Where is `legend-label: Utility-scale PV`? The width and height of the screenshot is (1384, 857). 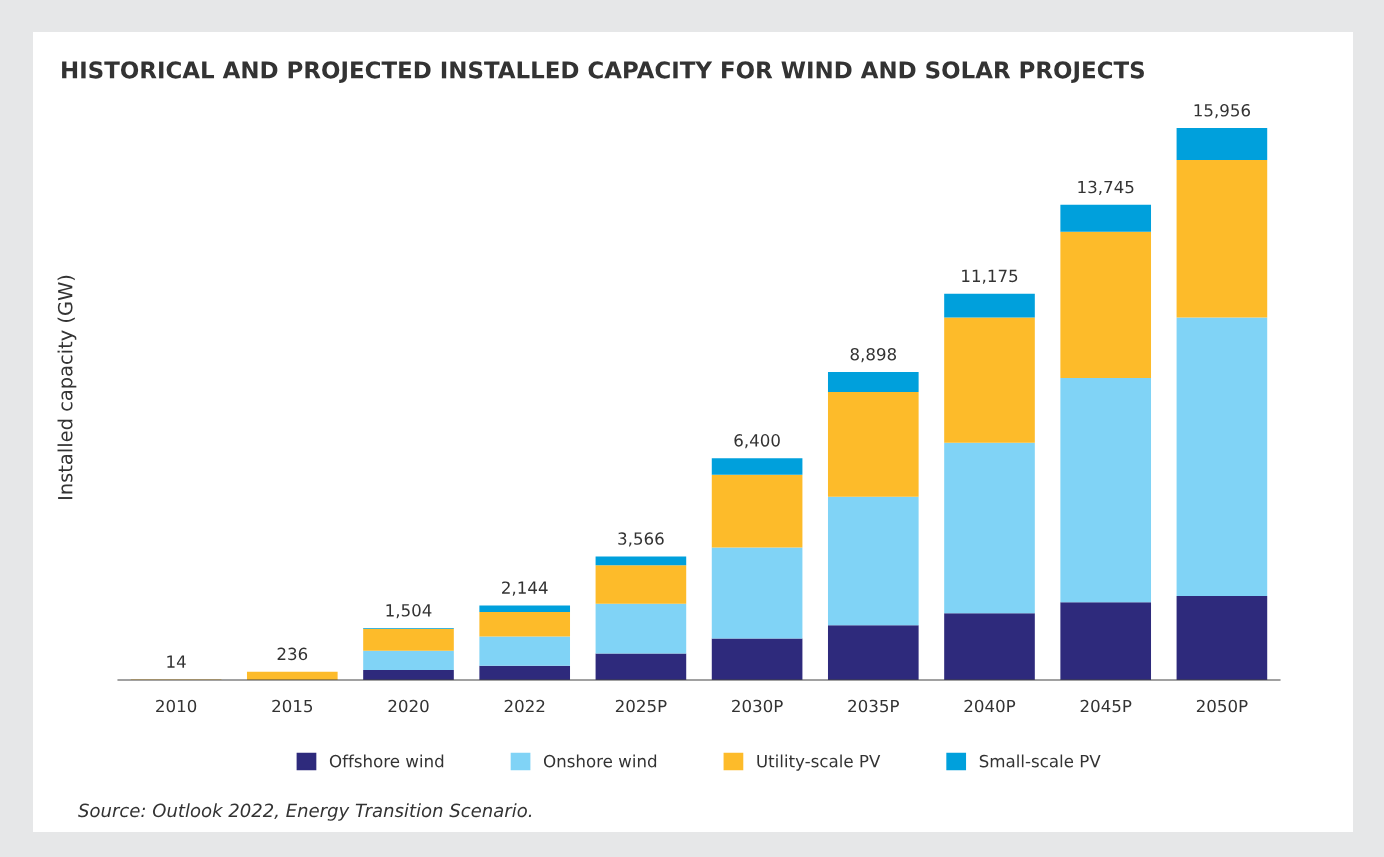 legend-label: Utility-scale PV is located at coordinates (819, 762).